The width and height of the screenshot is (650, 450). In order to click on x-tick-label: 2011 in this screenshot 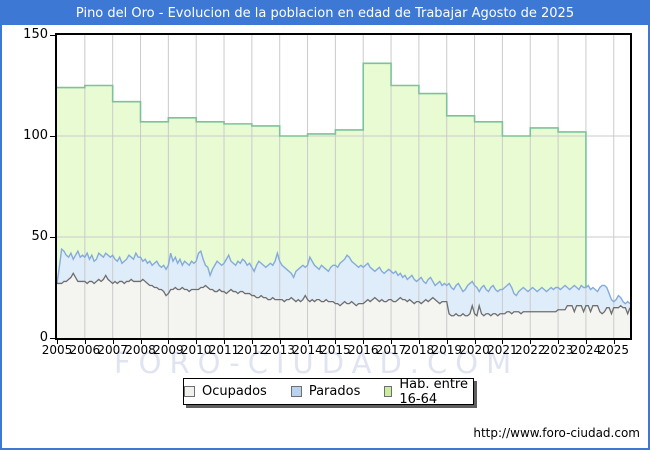, I will do `click(224, 350)`.